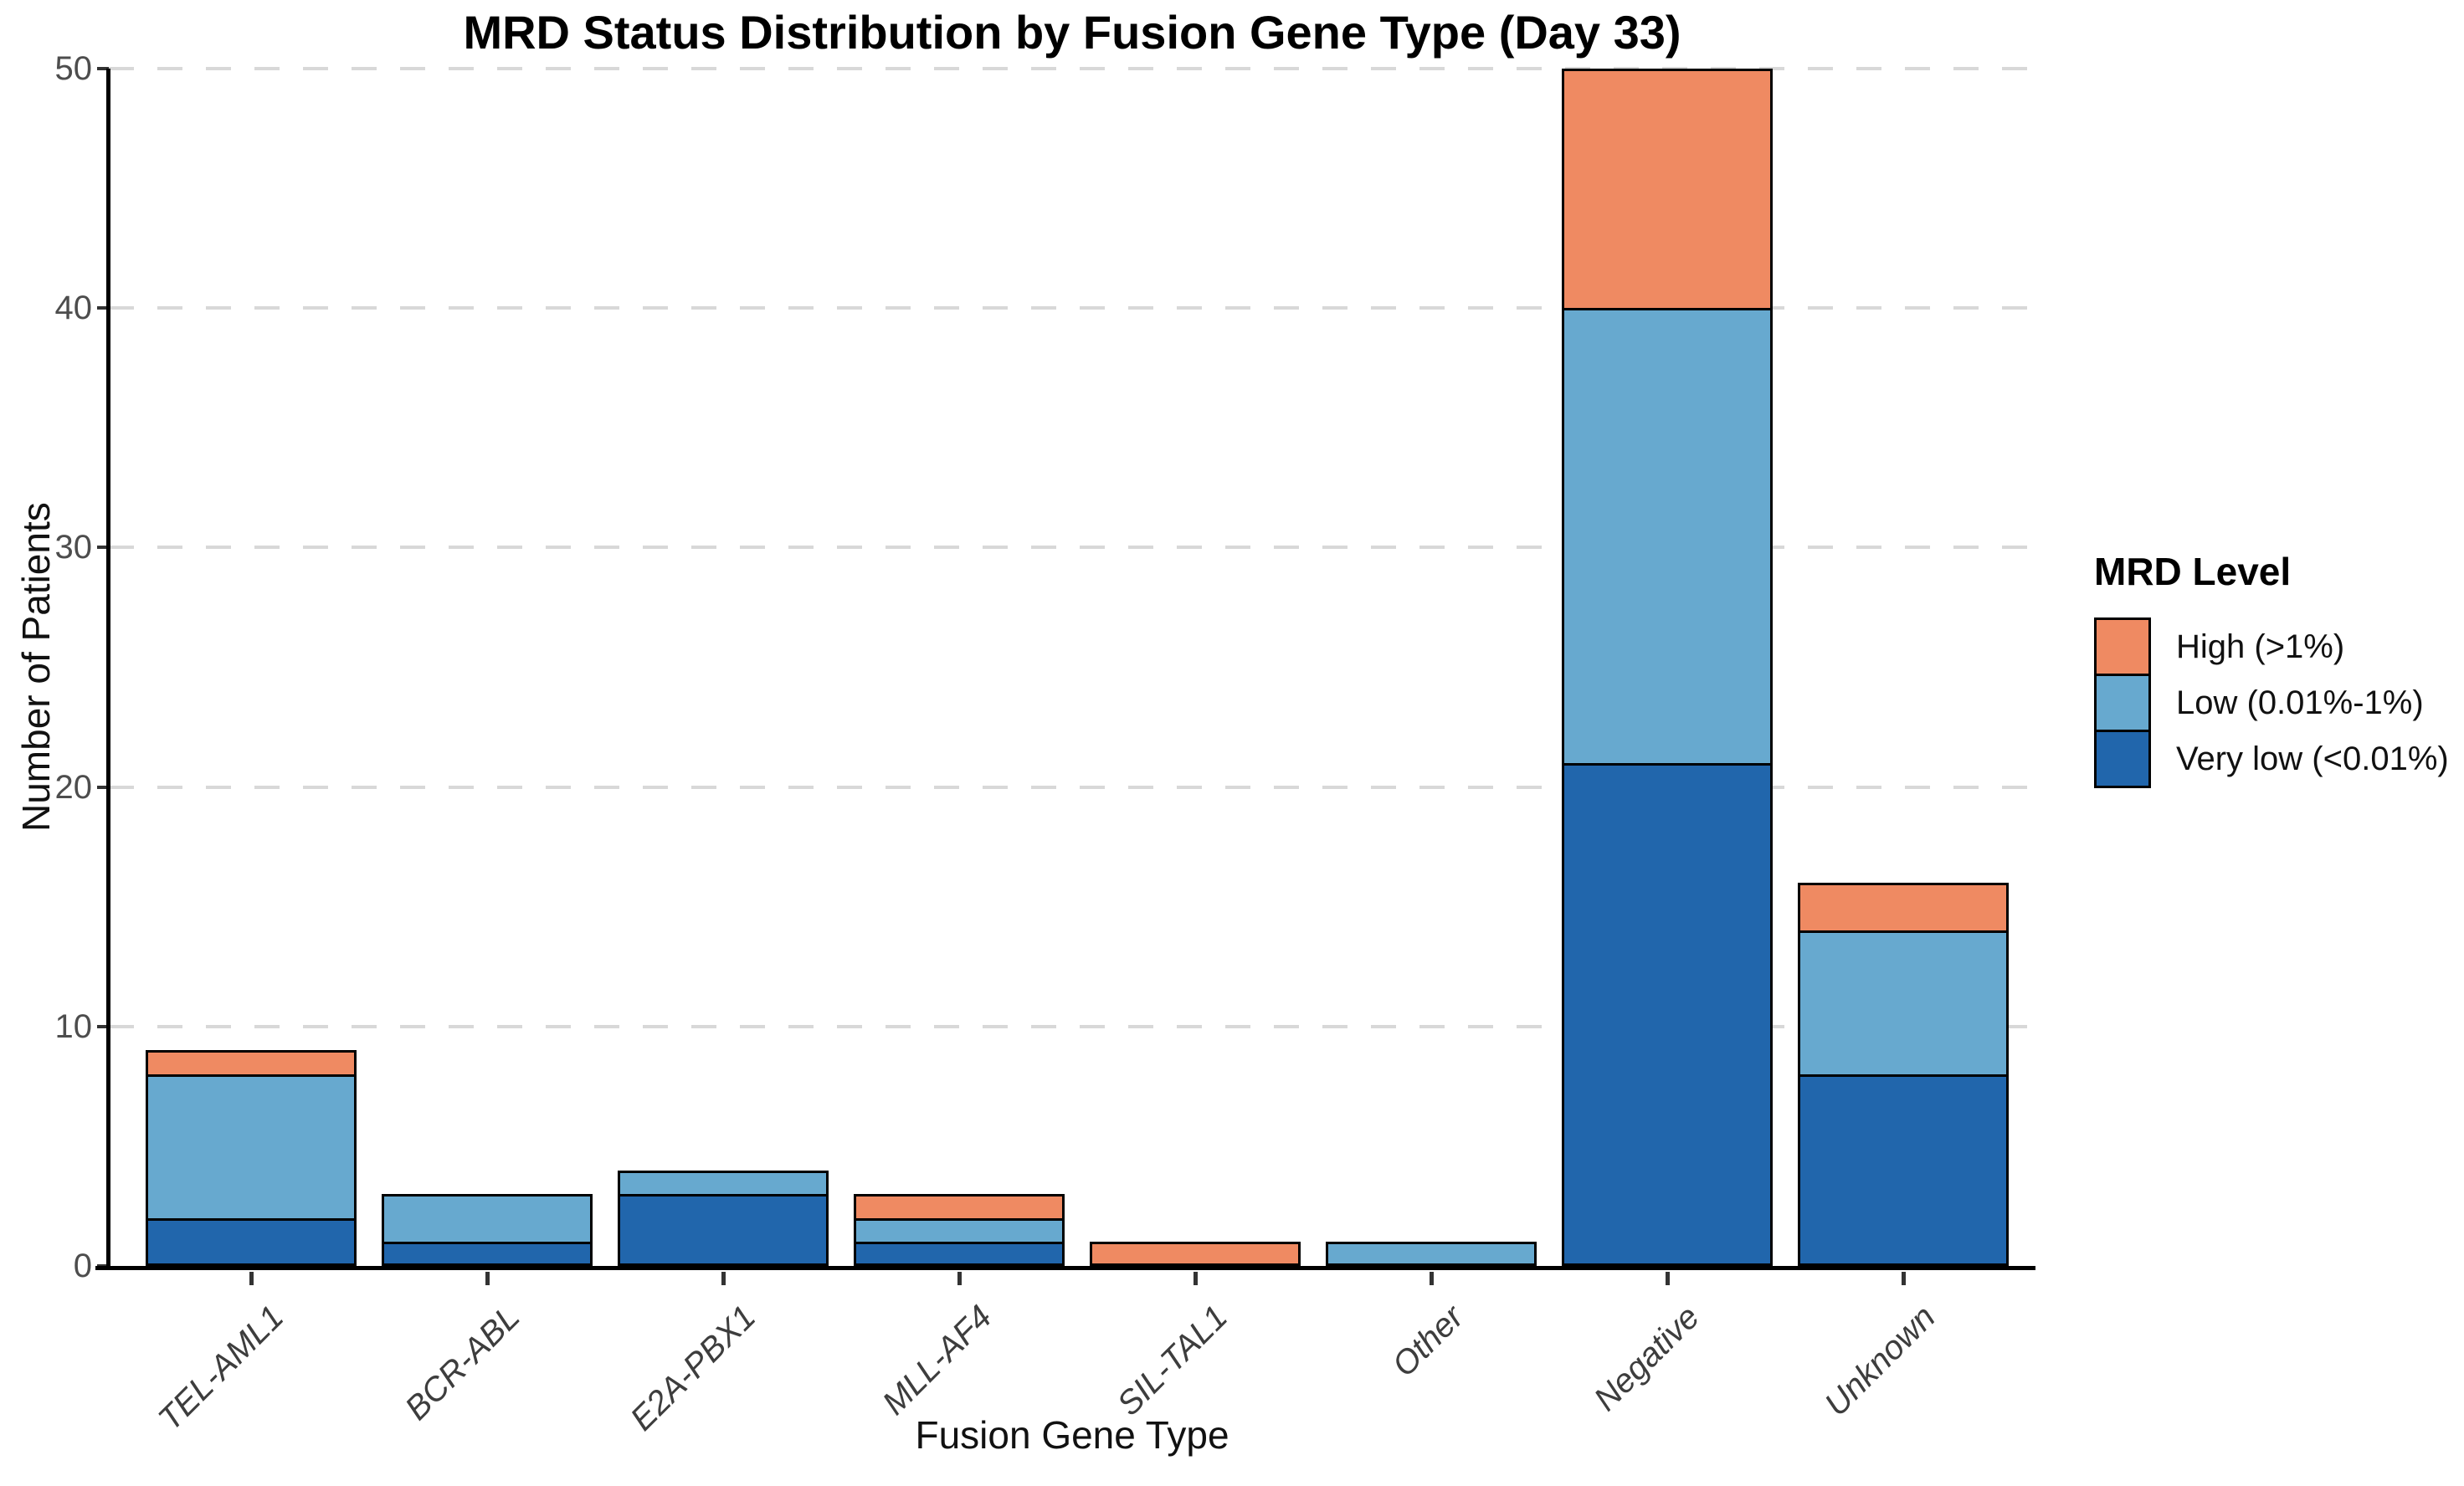 Image resolution: width=2464 pixels, height=1486 pixels. I want to click on y-axis-line, so click(108, 669).